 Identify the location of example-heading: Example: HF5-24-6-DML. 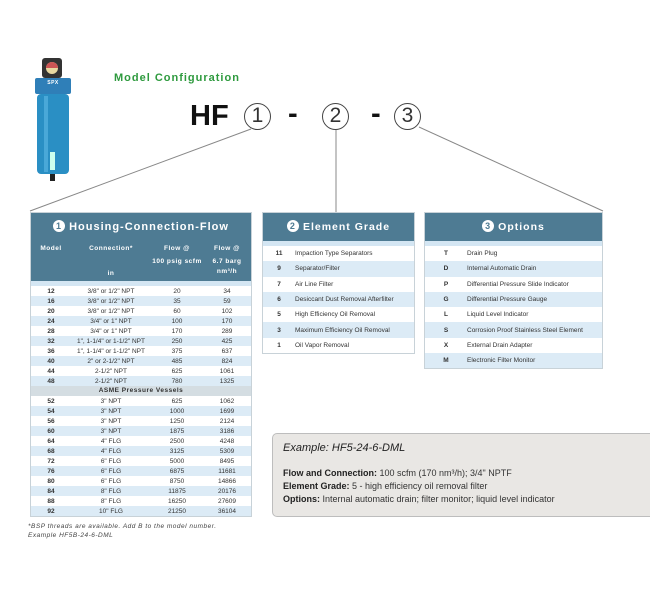
(344, 448).